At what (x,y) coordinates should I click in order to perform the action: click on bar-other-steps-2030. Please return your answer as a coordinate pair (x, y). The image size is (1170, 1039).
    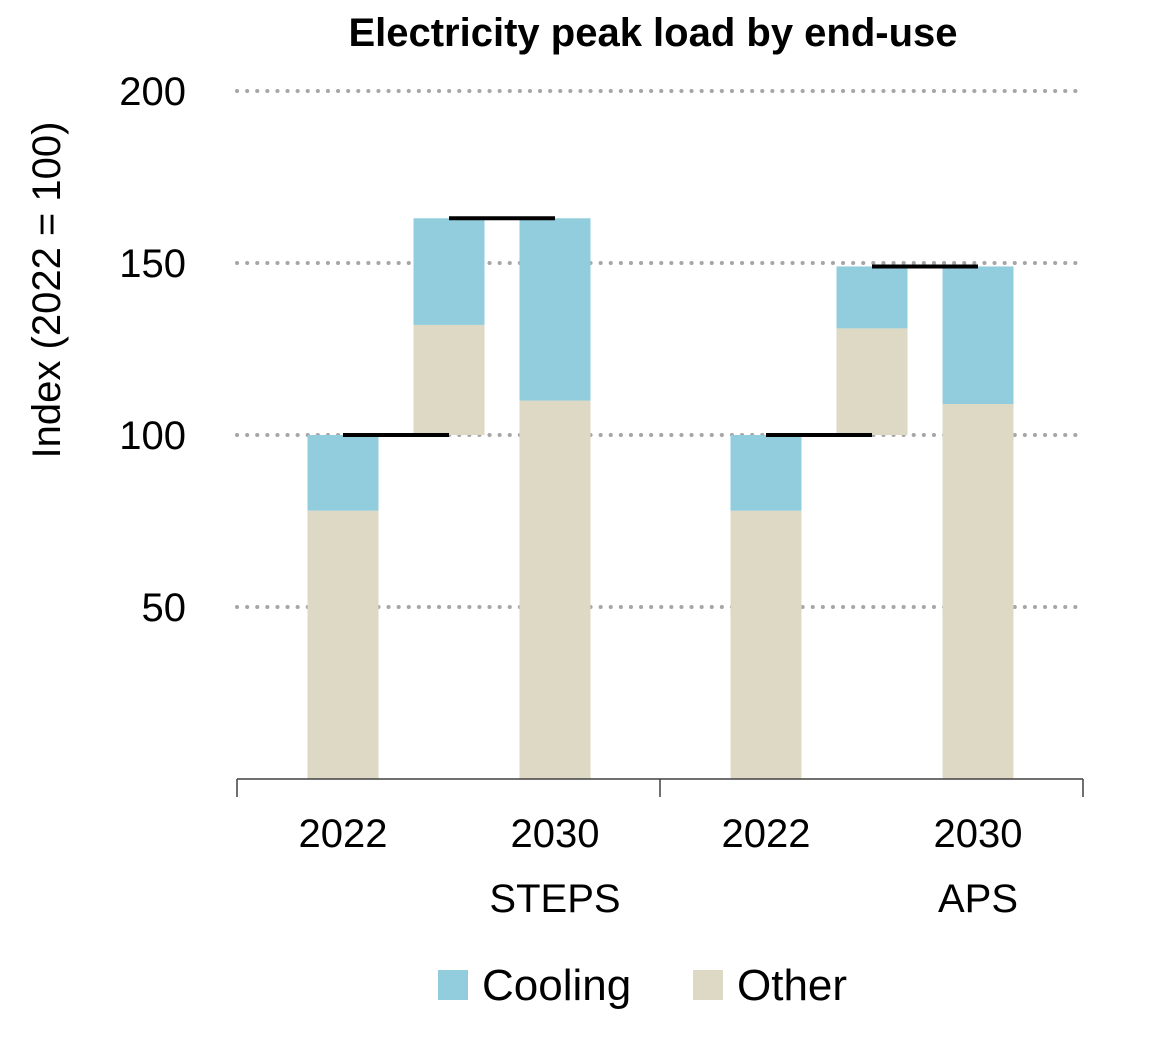
    Looking at the image, I should click on (555, 589).